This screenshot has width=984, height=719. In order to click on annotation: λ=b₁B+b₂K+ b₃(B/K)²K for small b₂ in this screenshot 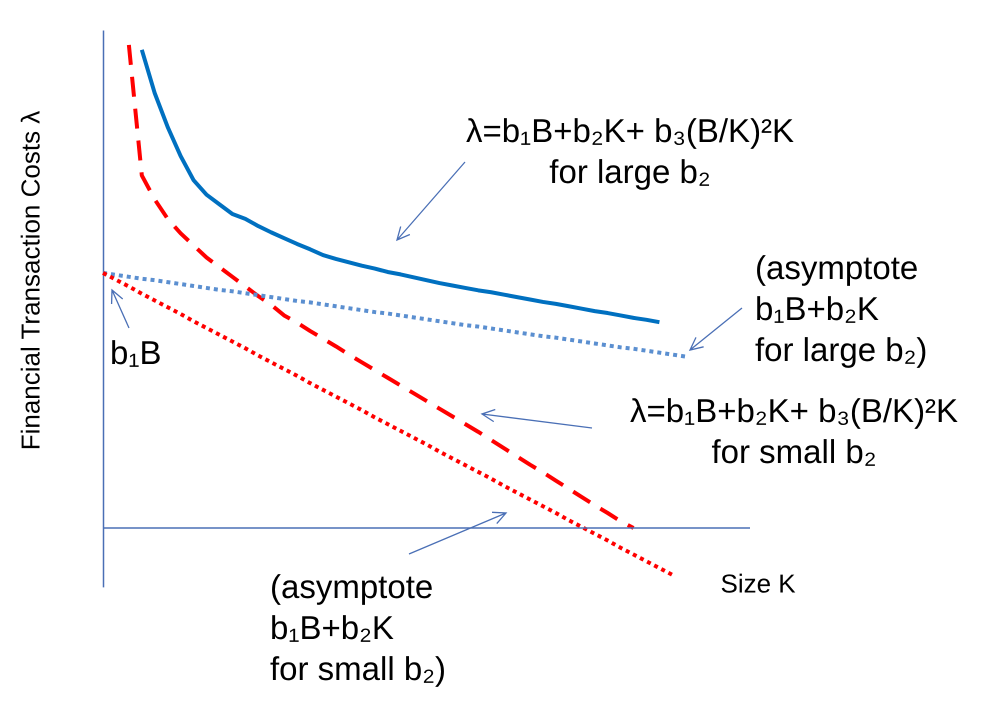, I will do `click(794, 431)`.